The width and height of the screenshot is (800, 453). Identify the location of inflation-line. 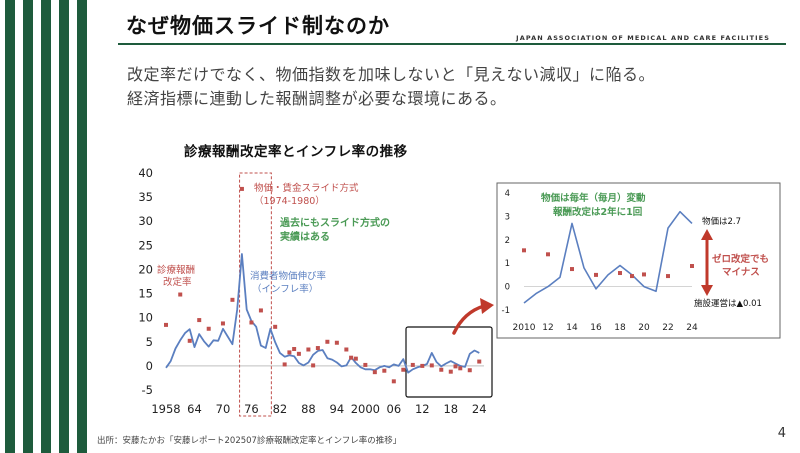
(322, 313).